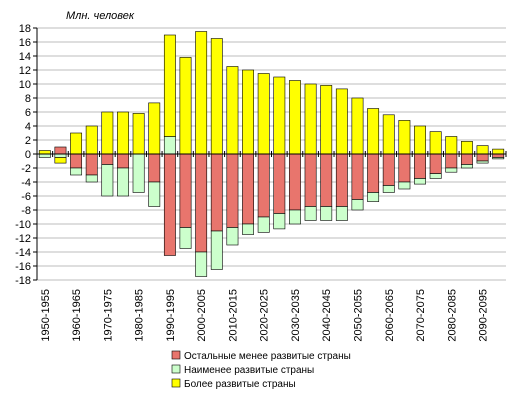  Describe the element at coordinates (26, 183) in the screenshot. I see `y-tick-label: -4` at that location.